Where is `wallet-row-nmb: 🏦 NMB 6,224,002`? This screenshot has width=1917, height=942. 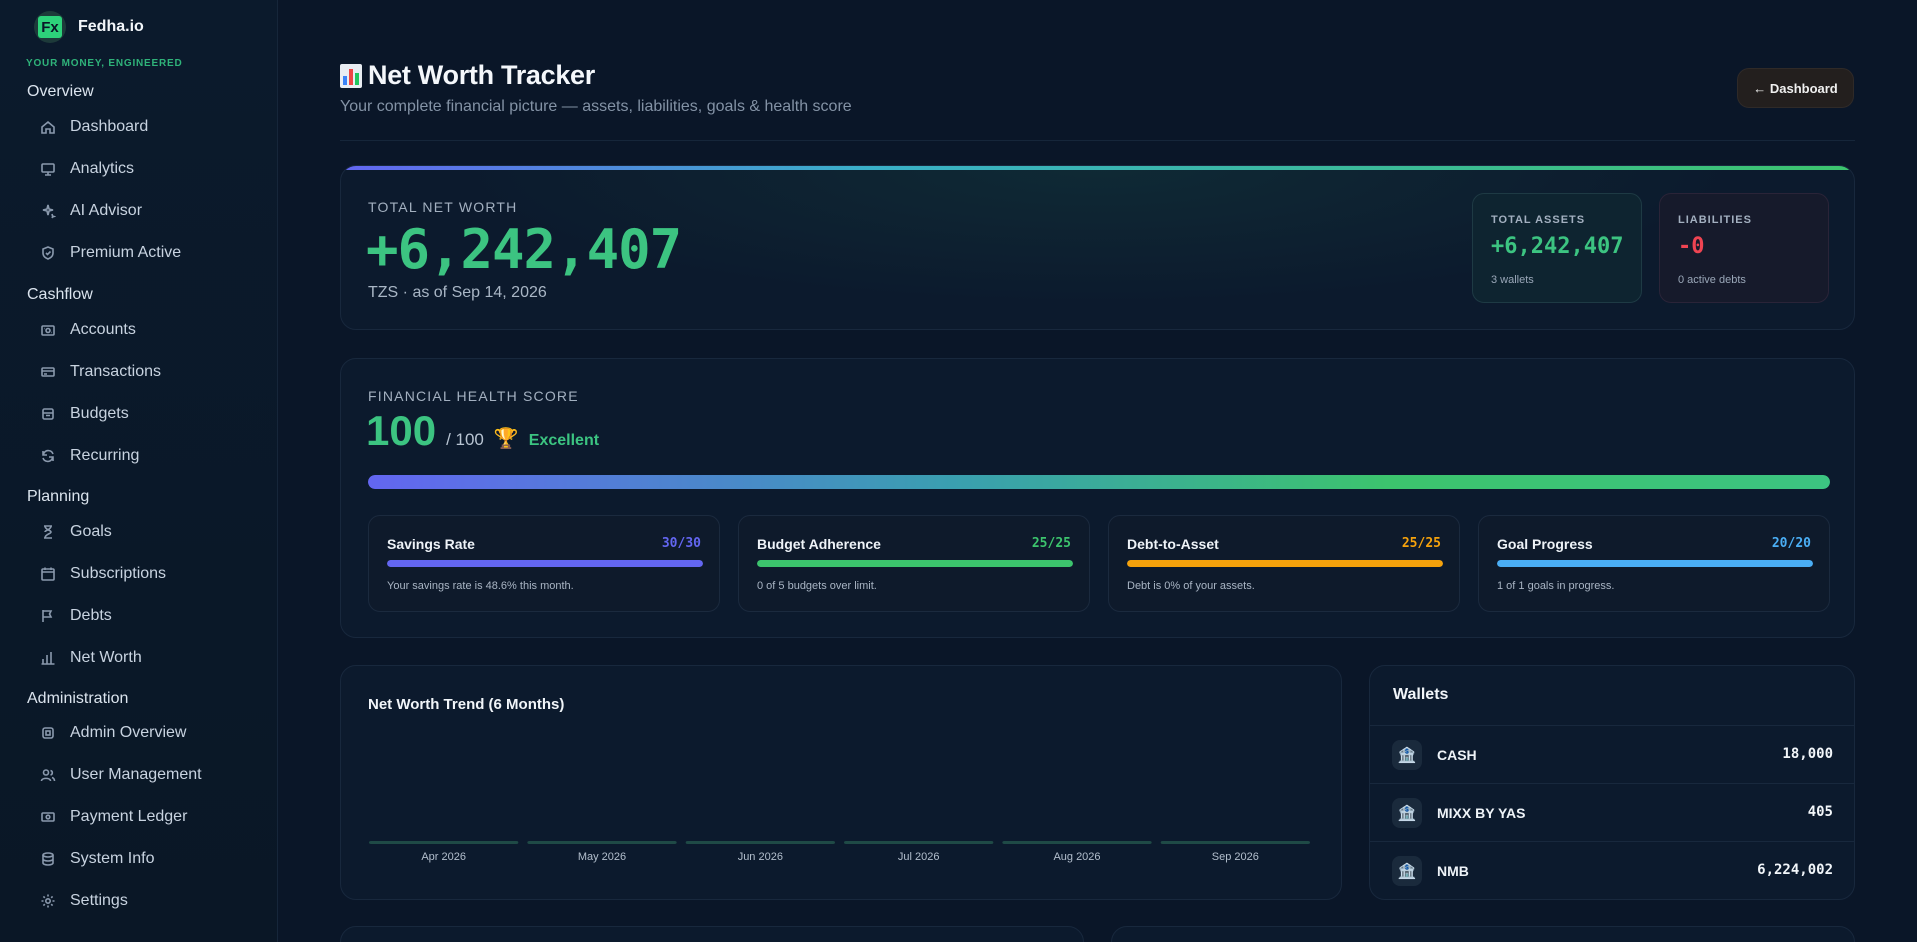 wallet-row-nmb: 🏦 NMB 6,224,002 is located at coordinates (1612, 871).